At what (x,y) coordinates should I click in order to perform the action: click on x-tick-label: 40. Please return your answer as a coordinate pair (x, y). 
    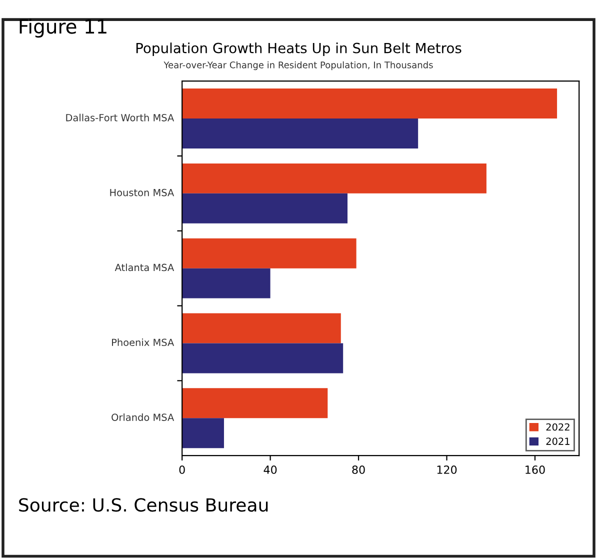
    Looking at the image, I should click on (270, 470).